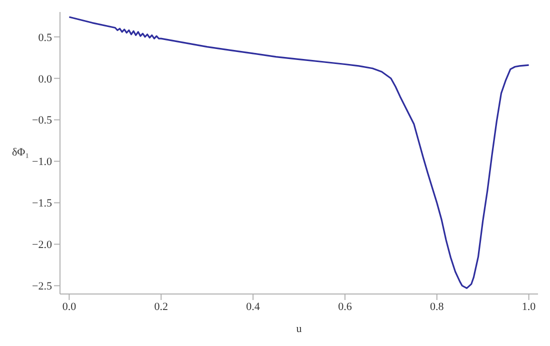  I want to click on x-tick-label: 0.0, so click(69, 306).